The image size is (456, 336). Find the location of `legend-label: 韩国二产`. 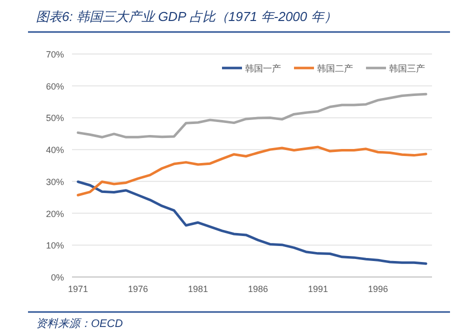

legend-label: 韩国二产 is located at coordinates (335, 69).